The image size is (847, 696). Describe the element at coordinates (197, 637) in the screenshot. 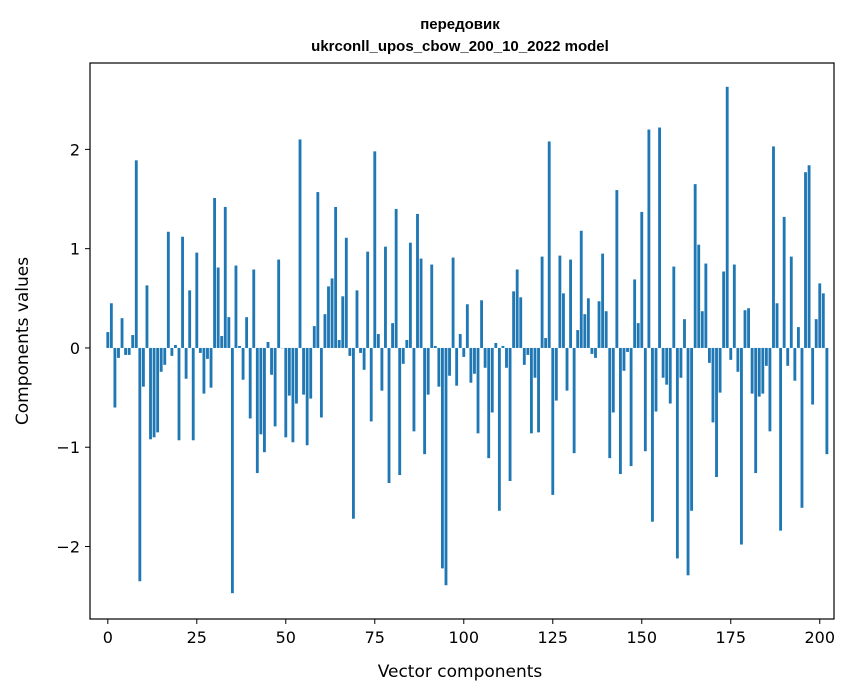

I see `x-tick-label: 25` at that location.